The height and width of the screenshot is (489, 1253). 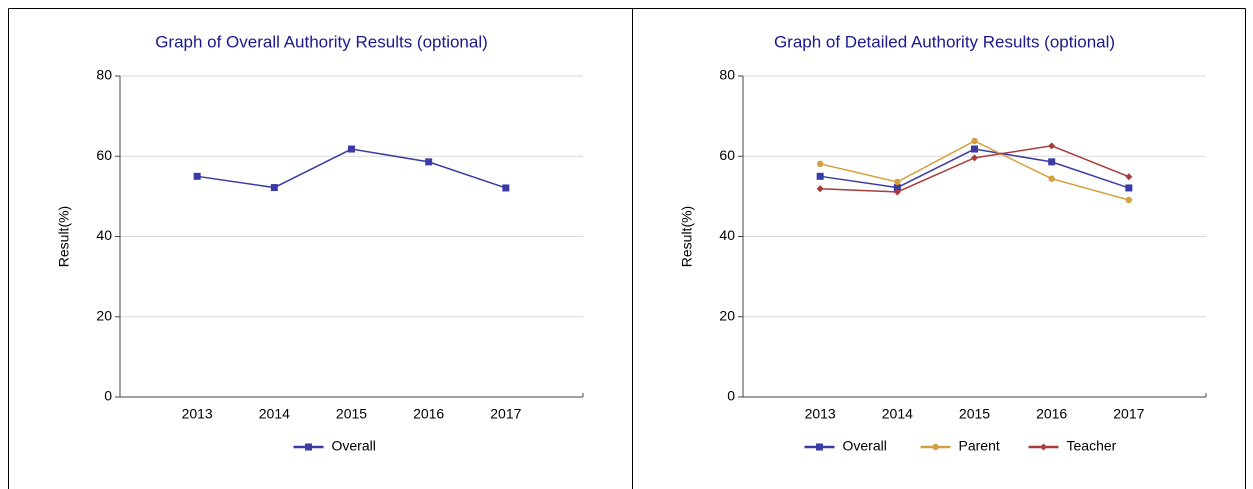 What do you see at coordinates (979, 446) in the screenshot?
I see `legend-label: Parent` at bounding box center [979, 446].